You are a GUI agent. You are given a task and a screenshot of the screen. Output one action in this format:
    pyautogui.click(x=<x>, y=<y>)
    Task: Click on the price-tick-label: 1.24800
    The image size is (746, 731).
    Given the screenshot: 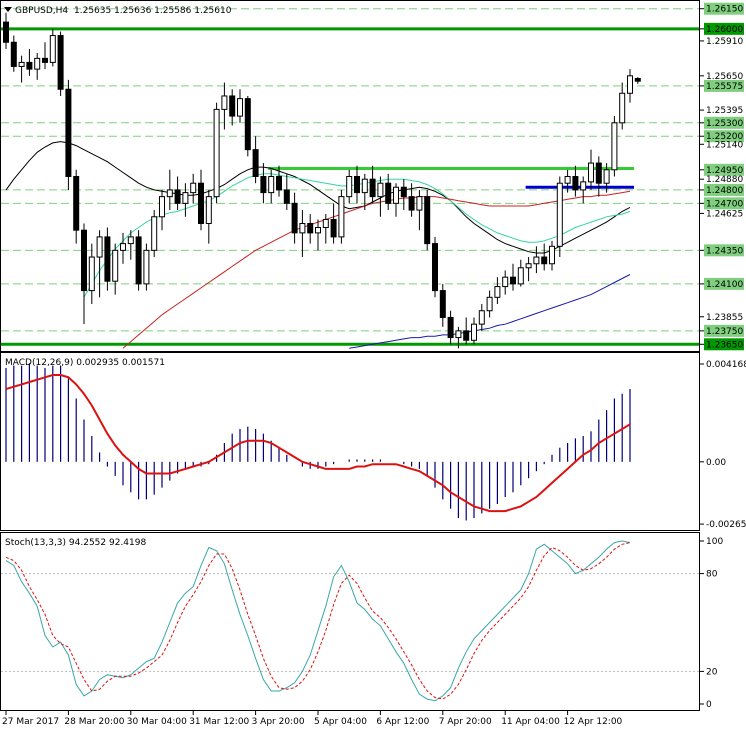 What is the action you would take?
    pyautogui.click(x=724, y=191)
    